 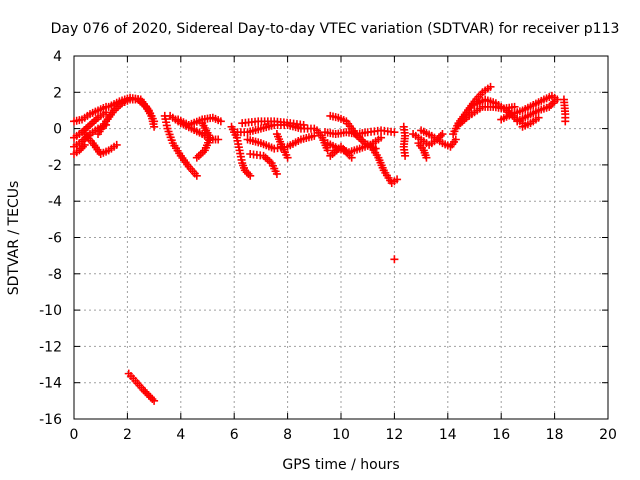 What do you see at coordinates (55, 275) in the screenshot?
I see `y-tick-label: -8` at bounding box center [55, 275].